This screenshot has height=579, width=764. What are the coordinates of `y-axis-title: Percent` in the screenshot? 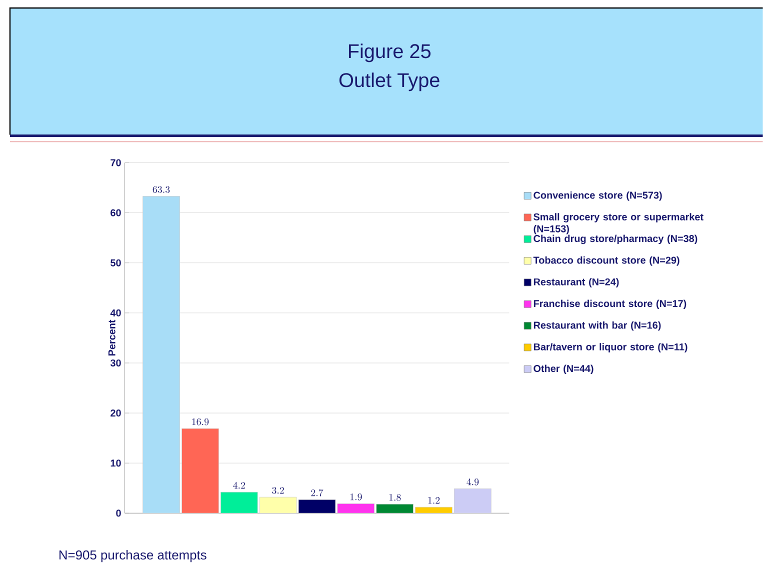 It's located at (112, 338).